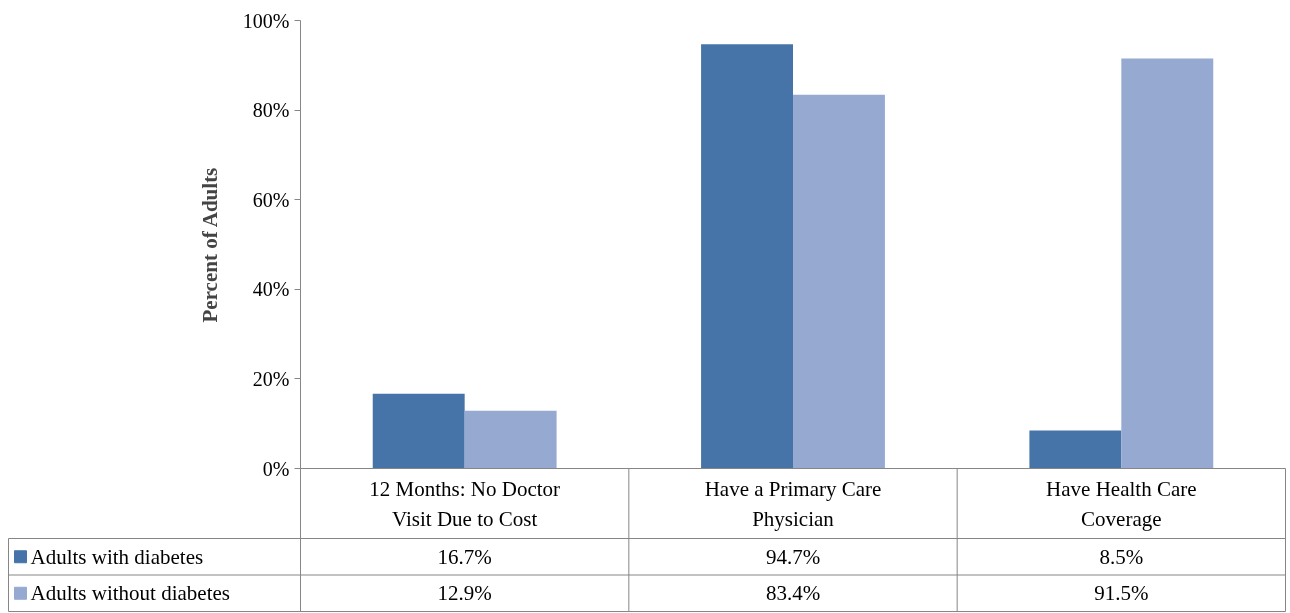  Describe the element at coordinates (464, 556) in the screenshot. I see `data-label: 16.7%` at that location.